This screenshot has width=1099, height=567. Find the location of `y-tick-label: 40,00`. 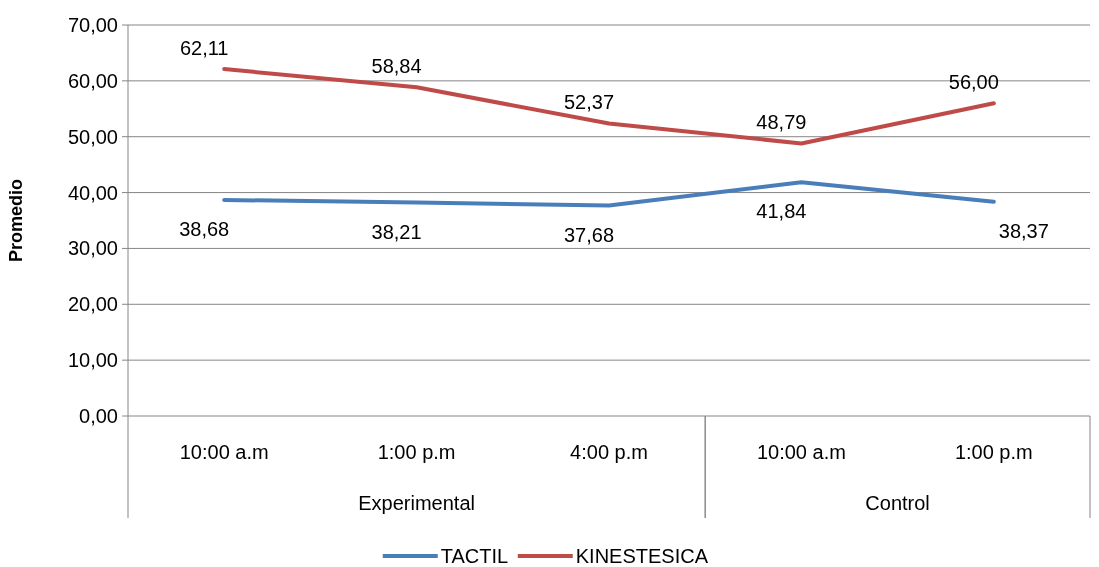

y-tick-label: 40,00 is located at coordinates (92, 192).